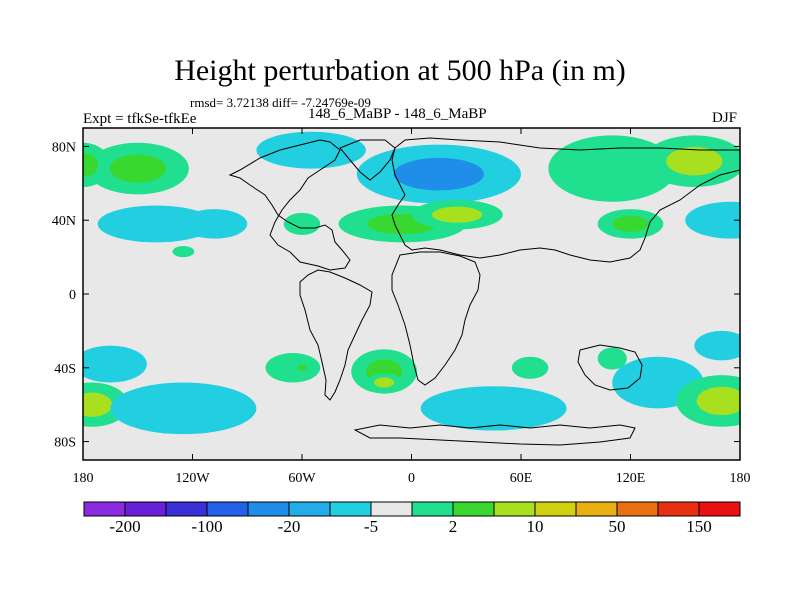 The width and height of the screenshot is (800, 600). What do you see at coordinates (411, 478) in the screenshot?
I see `x-tick-label: 0` at bounding box center [411, 478].